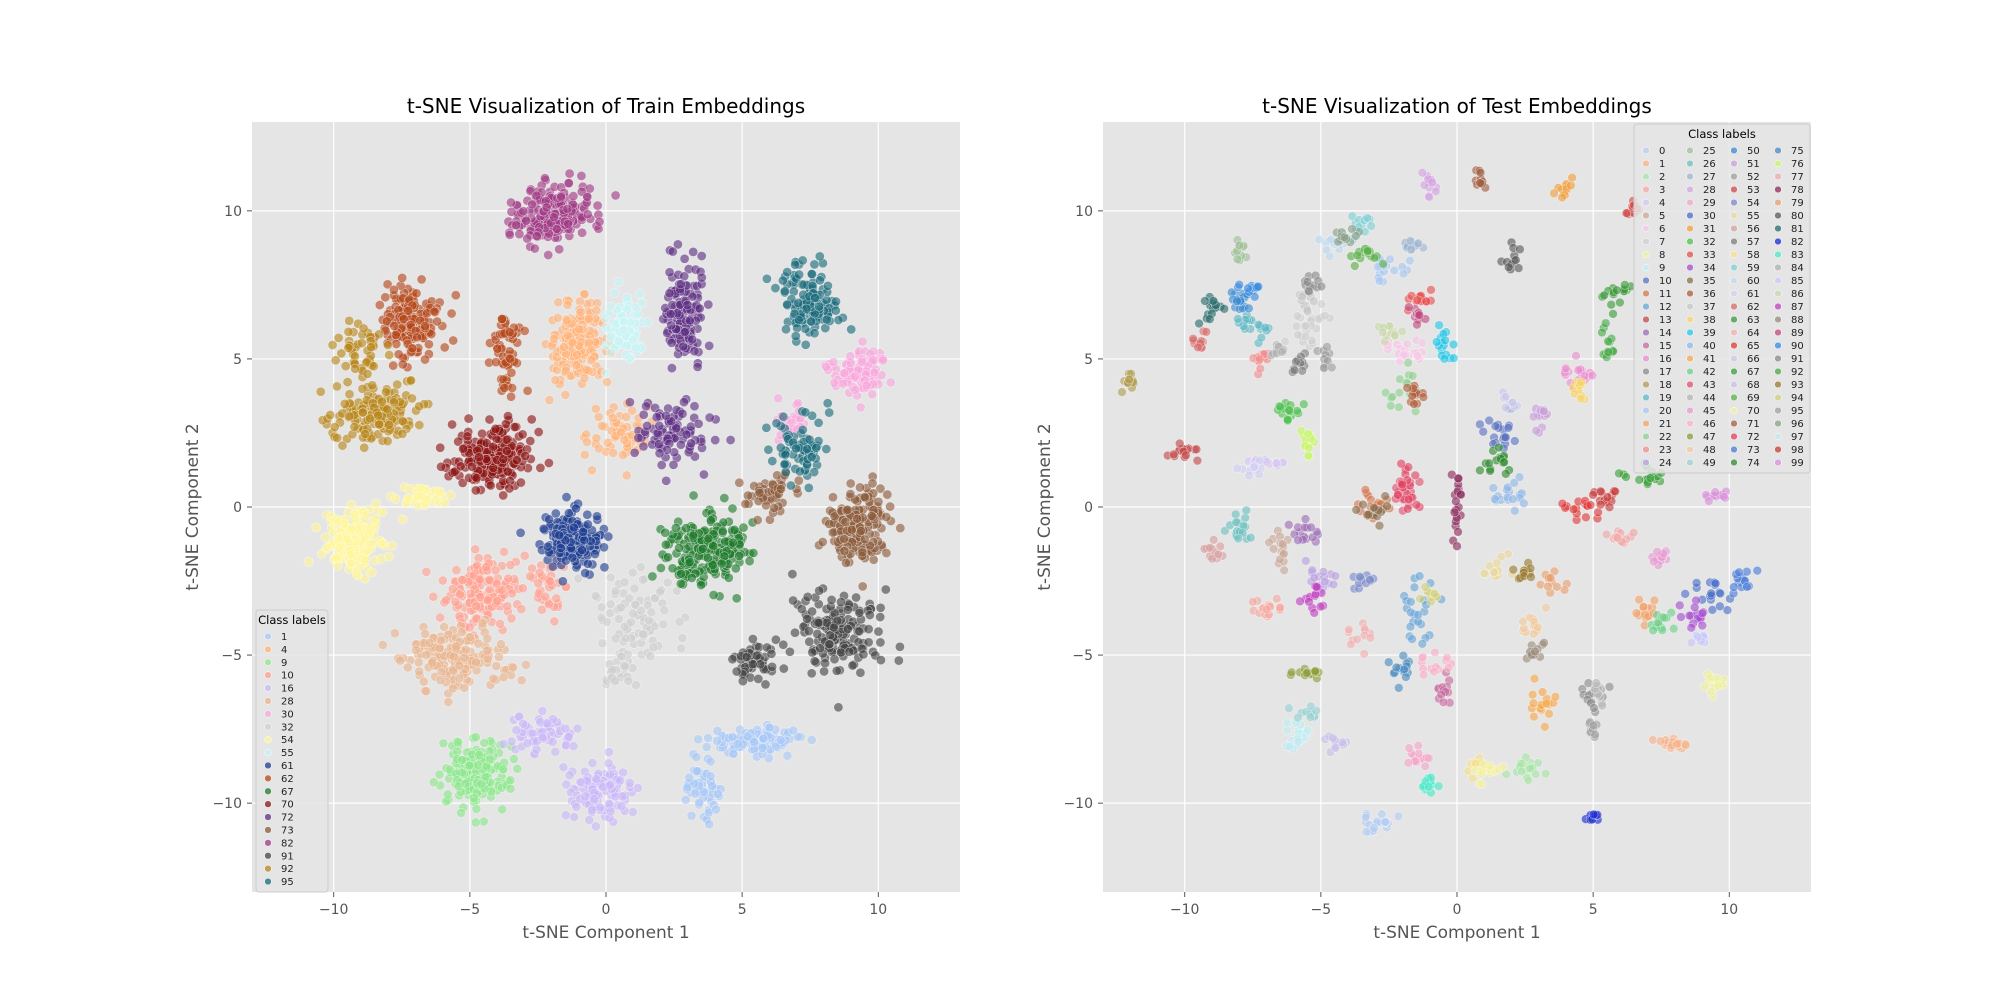 This screenshot has width=2000, height=1000. What do you see at coordinates (603, 905) in the screenshot?
I see `train-x-ticks: −10 −5 0 5 10` at bounding box center [603, 905].